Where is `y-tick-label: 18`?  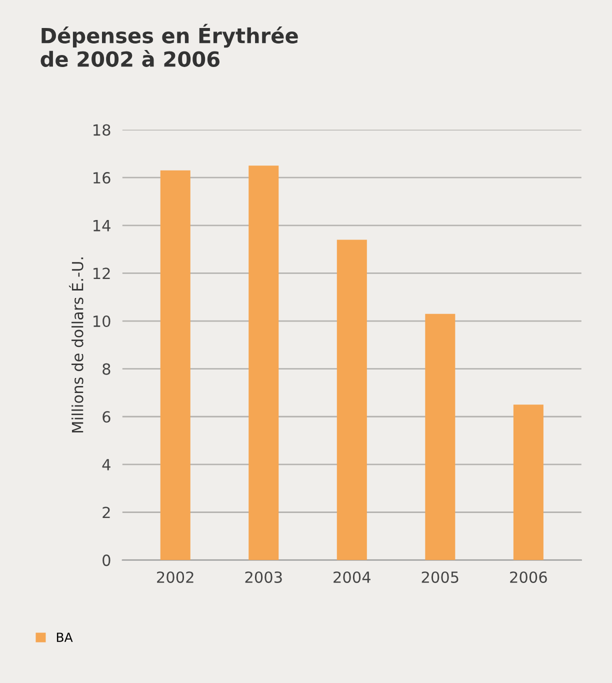 y-tick-label: 18 is located at coordinates (102, 130).